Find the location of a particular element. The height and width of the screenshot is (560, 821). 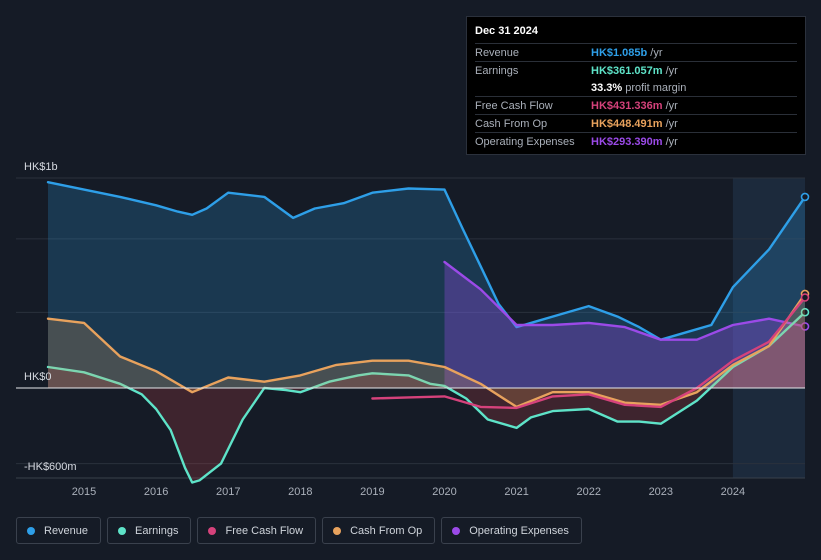

y-axis-label: HK$1b is located at coordinates (41, 167).